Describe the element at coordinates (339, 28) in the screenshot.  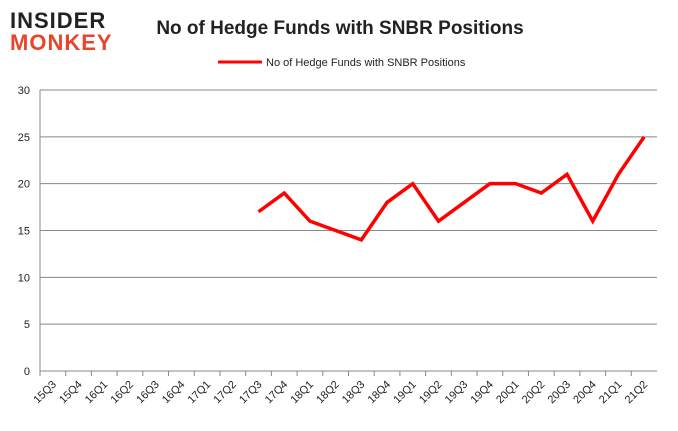
I see `chart-title: No of Hedge Funds with SNBR Positions` at that location.